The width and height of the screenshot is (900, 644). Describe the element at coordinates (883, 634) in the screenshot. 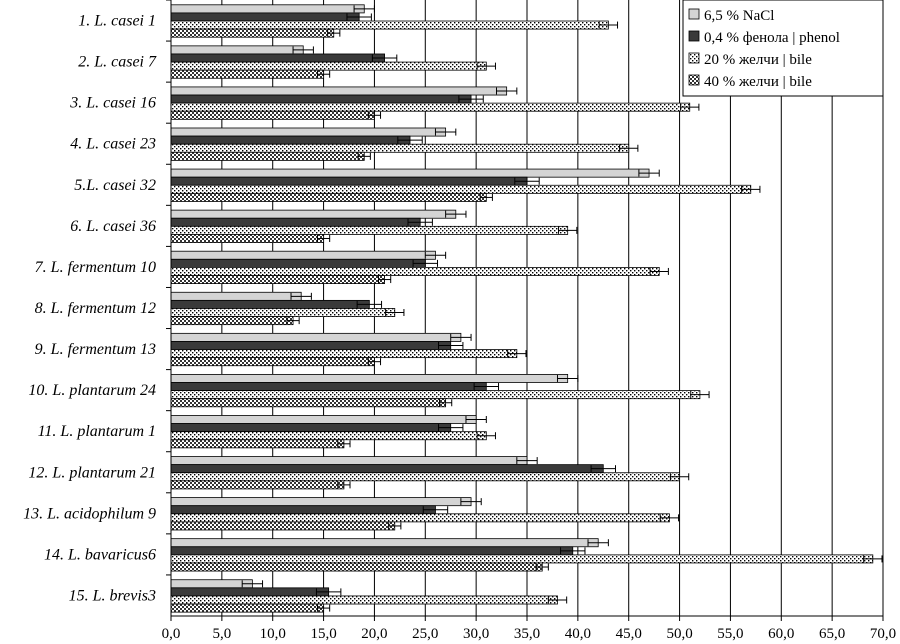

I see `x-tick-label: 70,0` at that location.